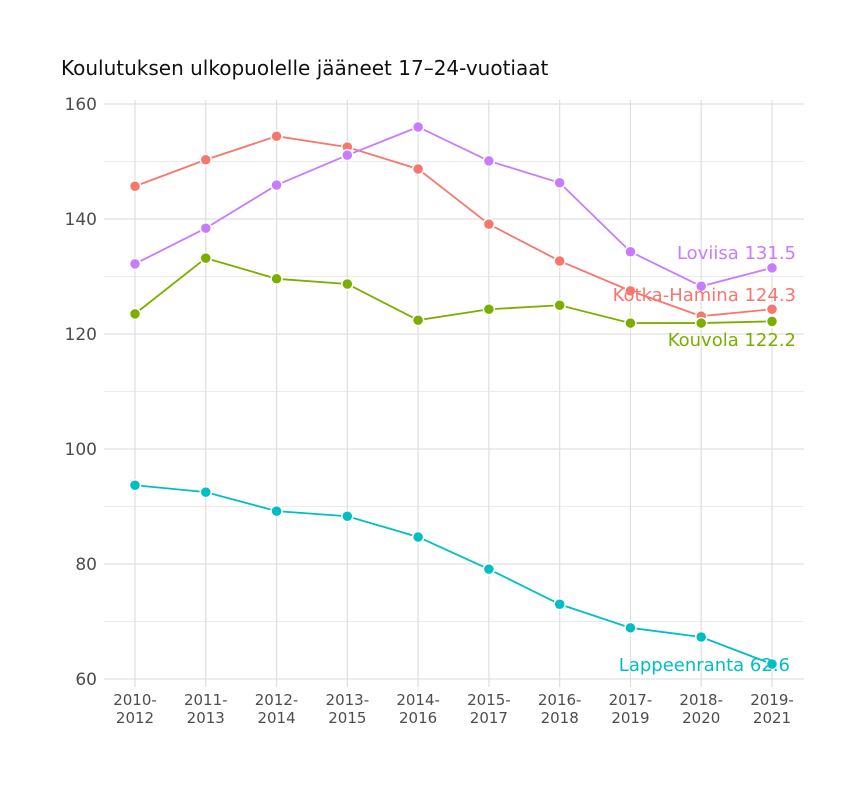 This screenshot has height=792, width=864. I want to click on x-tick-label: 2013-2015, so click(348, 709).